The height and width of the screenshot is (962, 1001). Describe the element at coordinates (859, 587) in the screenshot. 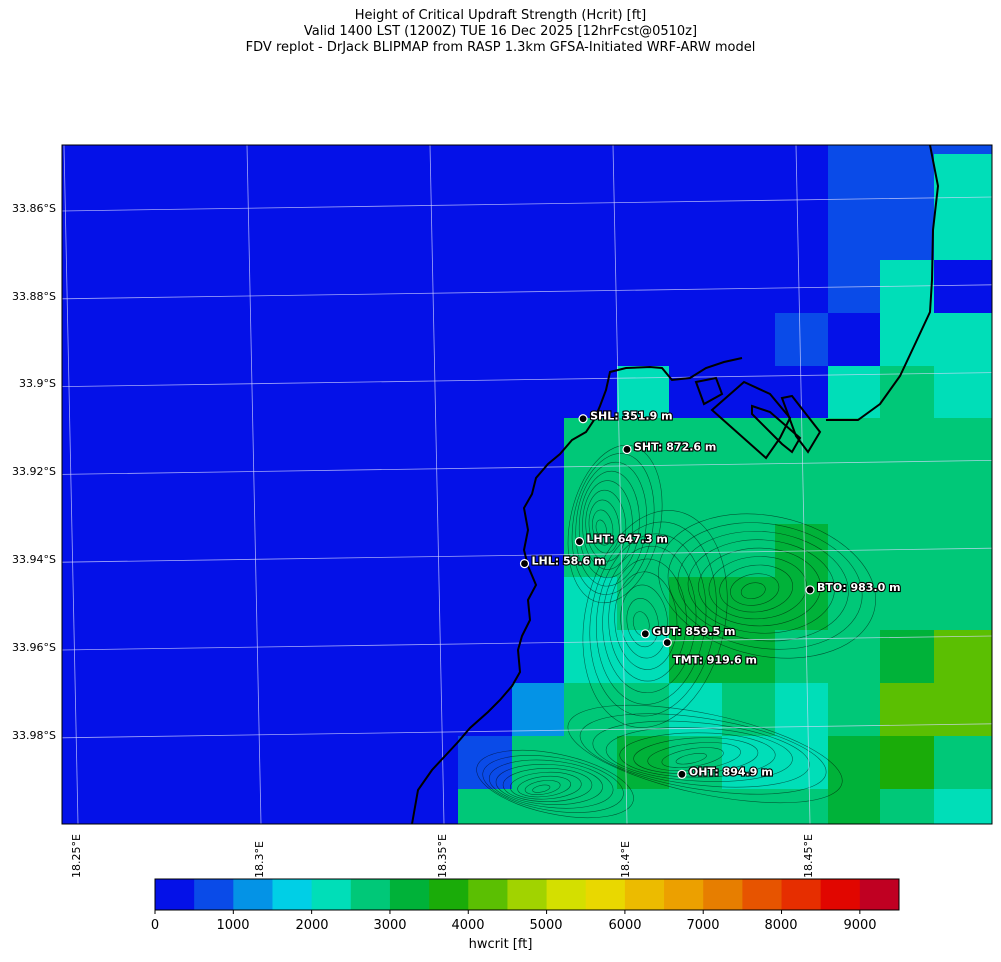

I see `station-label: BTO: 983.0 m` at that location.